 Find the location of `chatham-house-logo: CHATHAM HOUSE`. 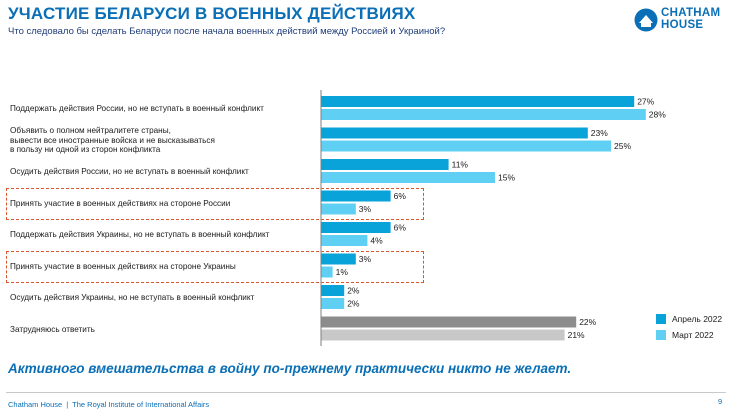

chatham-house-logo: CHATHAM HOUSE is located at coordinates (680, 20).